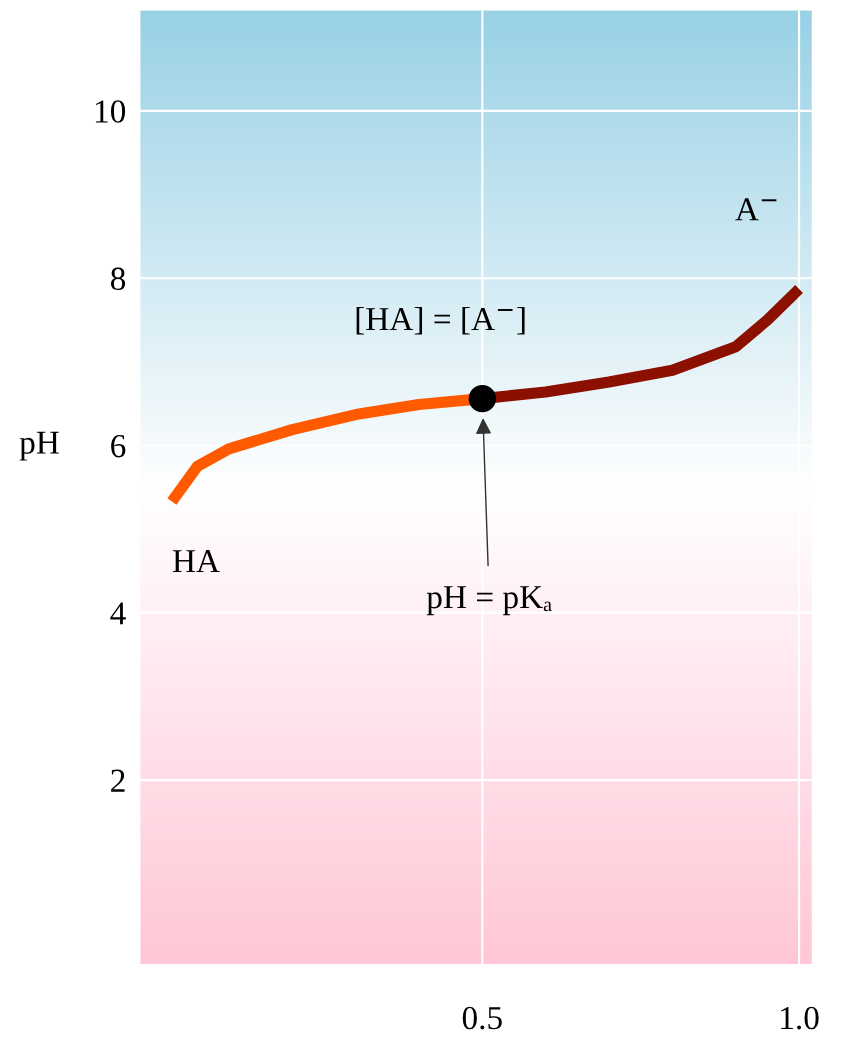  I want to click on x-tick-label: 1.0, so click(800, 1018).